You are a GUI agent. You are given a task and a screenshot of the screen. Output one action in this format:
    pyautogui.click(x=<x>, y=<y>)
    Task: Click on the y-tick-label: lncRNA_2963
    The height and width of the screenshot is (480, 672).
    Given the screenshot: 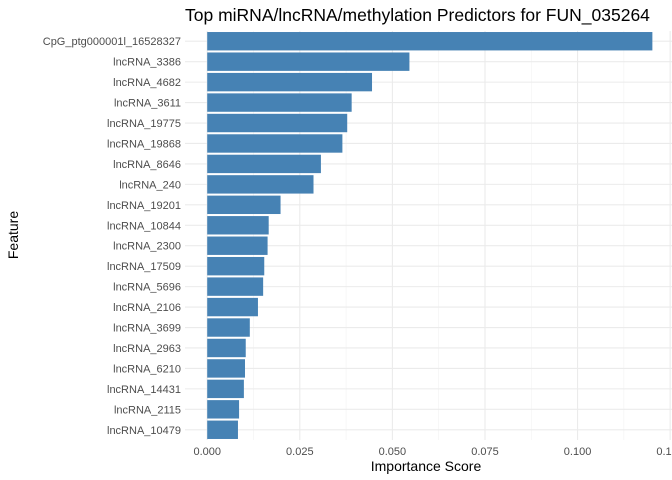 What is the action you would take?
    pyautogui.click(x=147, y=349)
    